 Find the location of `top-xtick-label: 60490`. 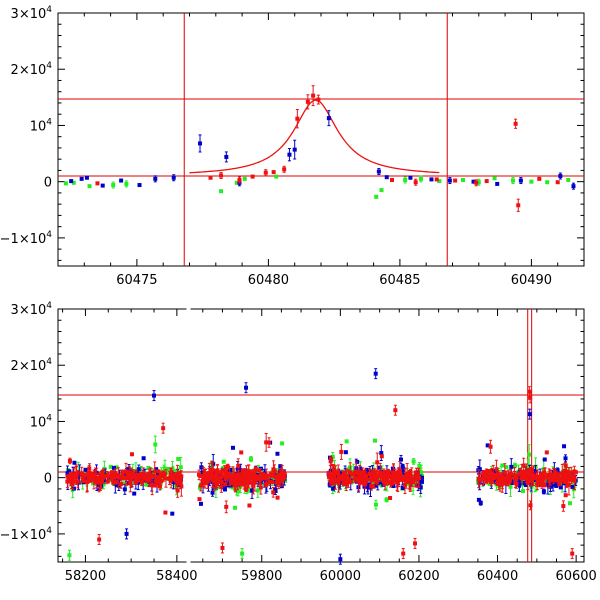

top-xtick-label: 60490 is located at coordinates (531, 280).